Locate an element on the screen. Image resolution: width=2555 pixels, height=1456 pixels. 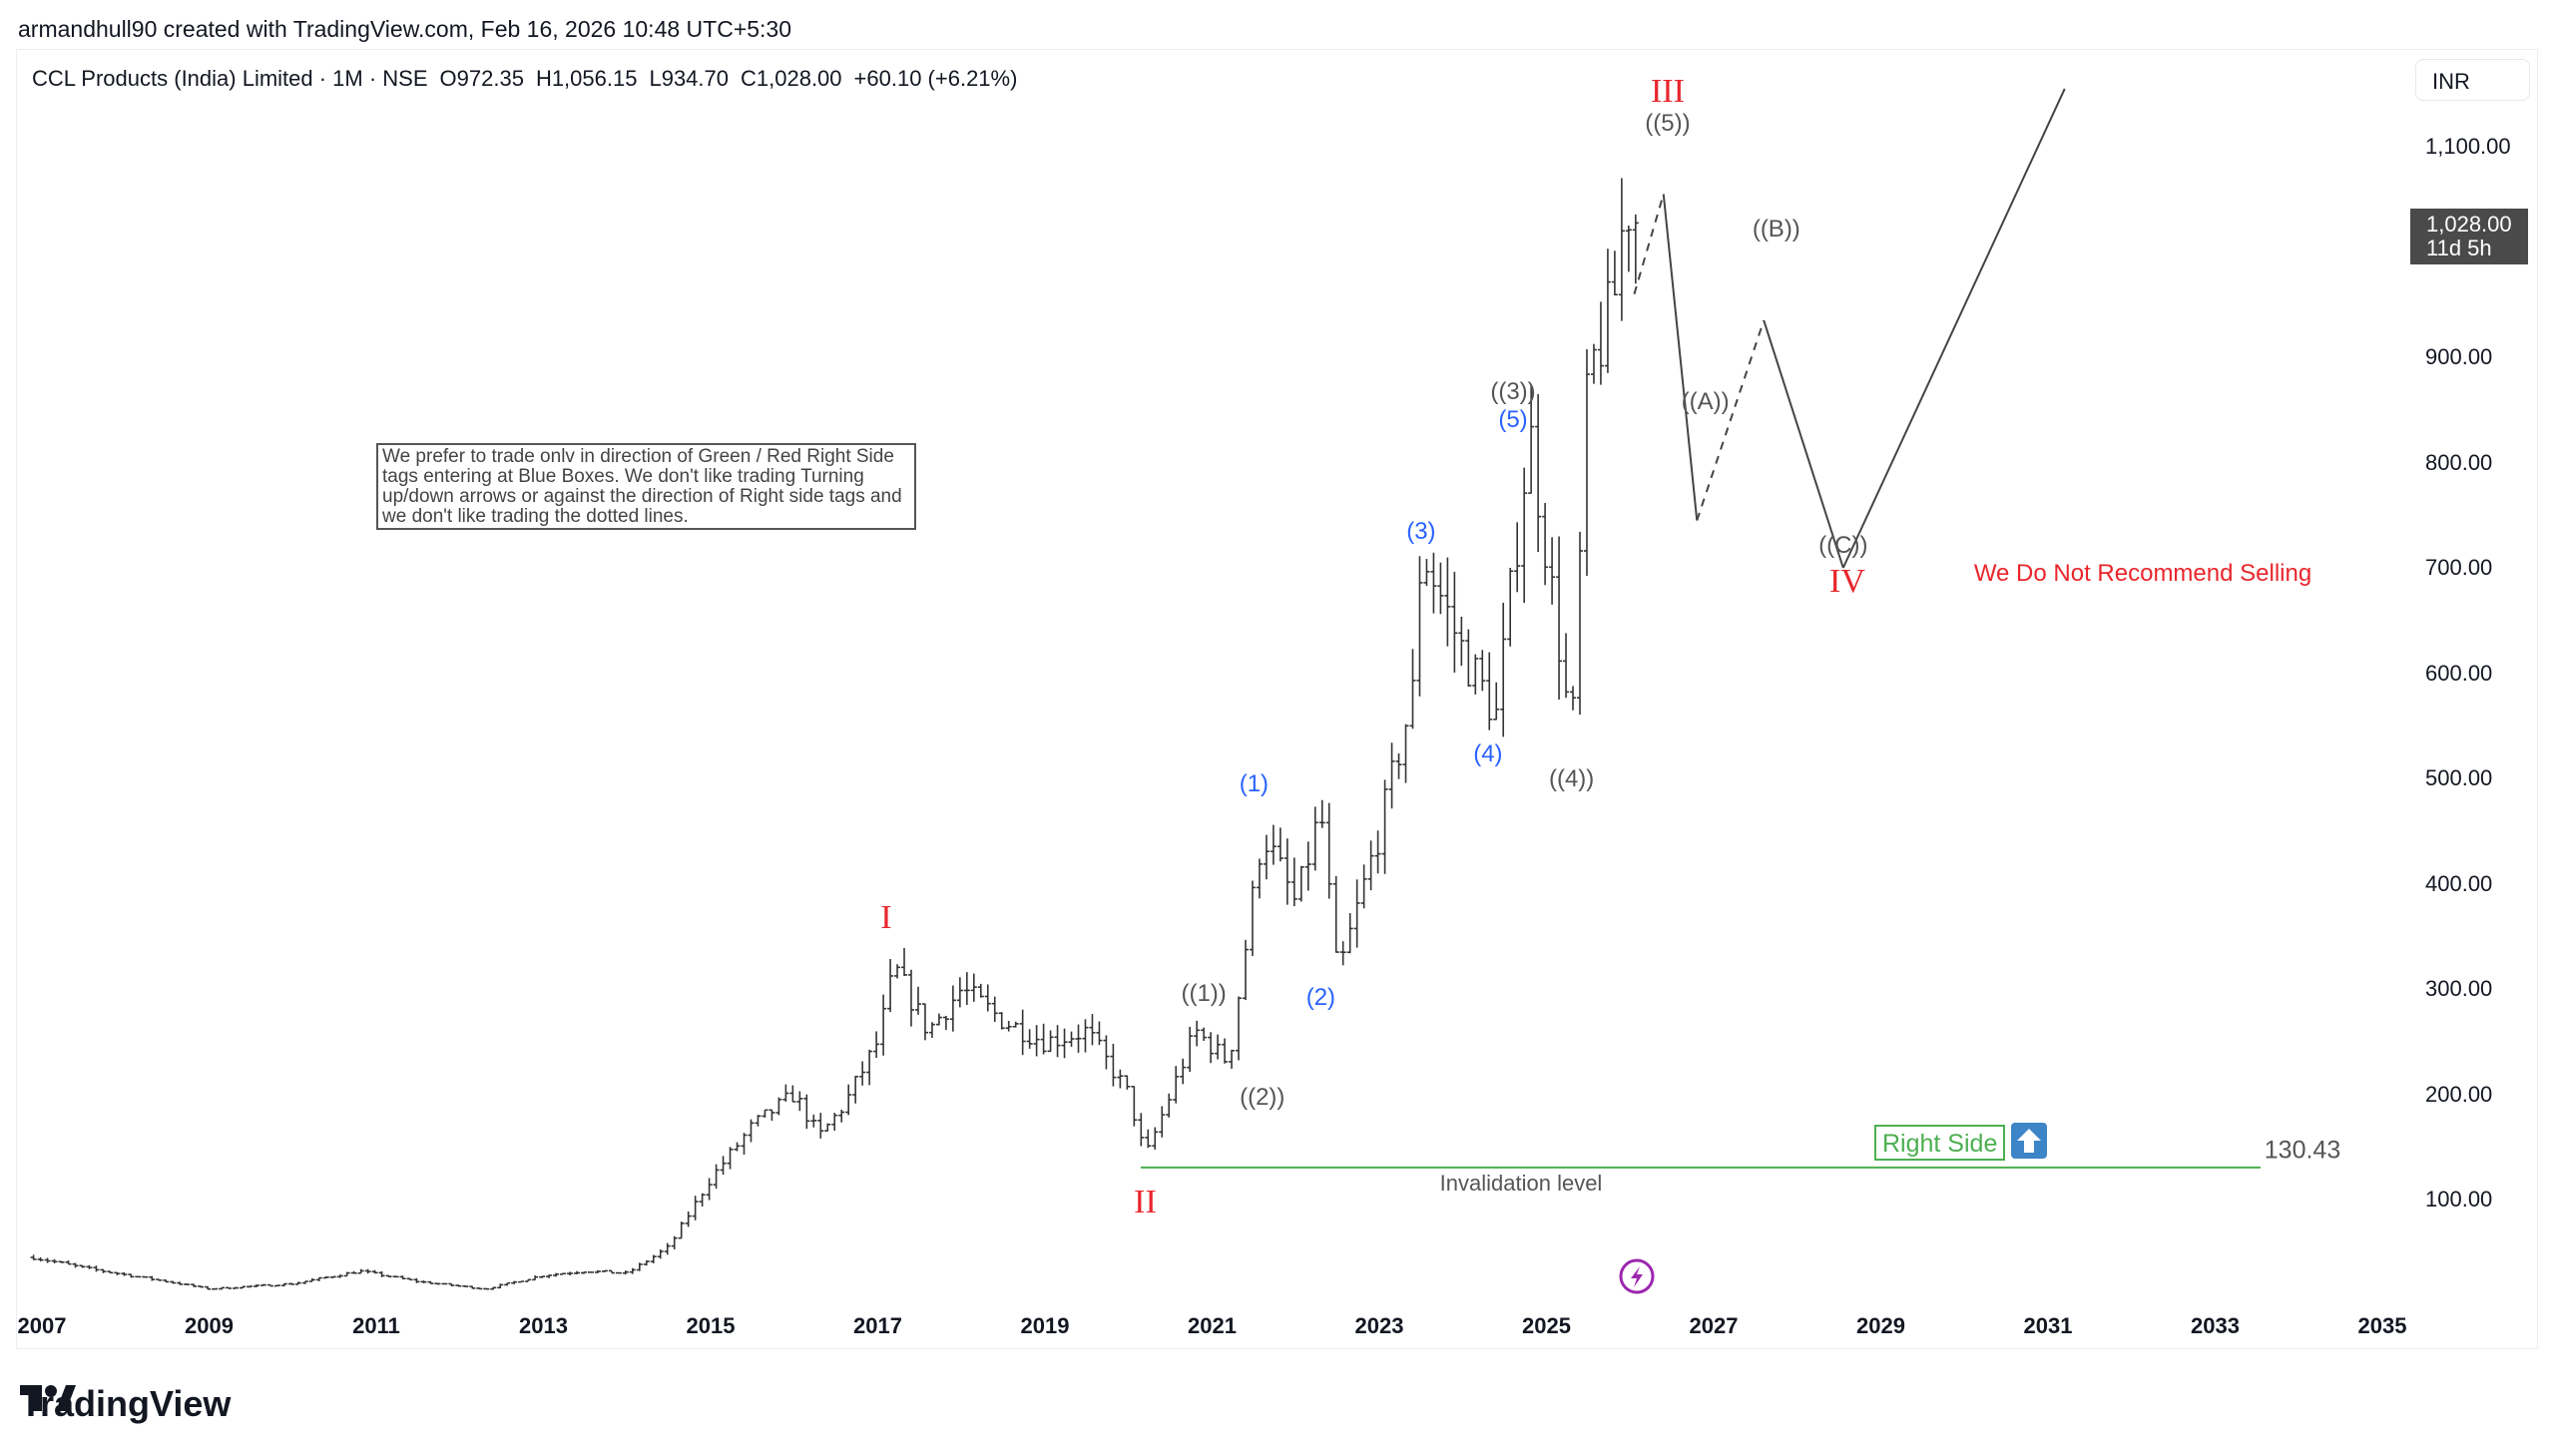
wave-label: (5) is located at coordinates (1513, 420).